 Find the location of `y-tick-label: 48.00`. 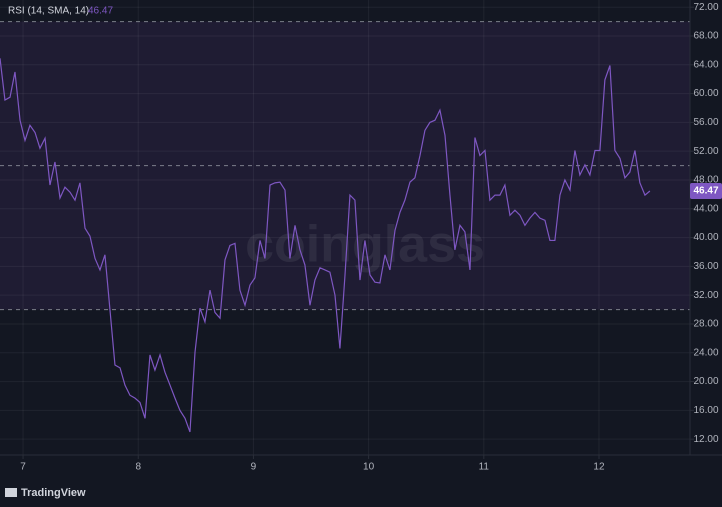

y-tick-label: 48.00 is located at coordinates (705, 180).